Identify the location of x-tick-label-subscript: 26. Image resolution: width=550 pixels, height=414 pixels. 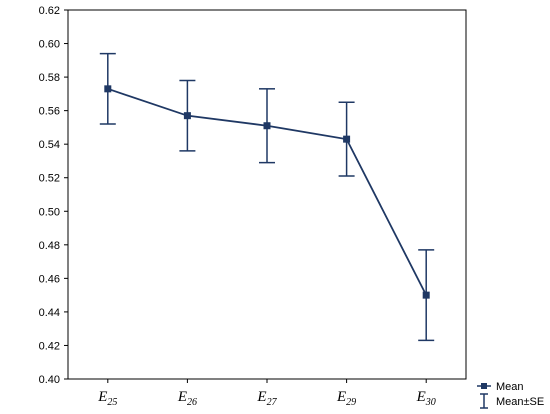
(192, 402).